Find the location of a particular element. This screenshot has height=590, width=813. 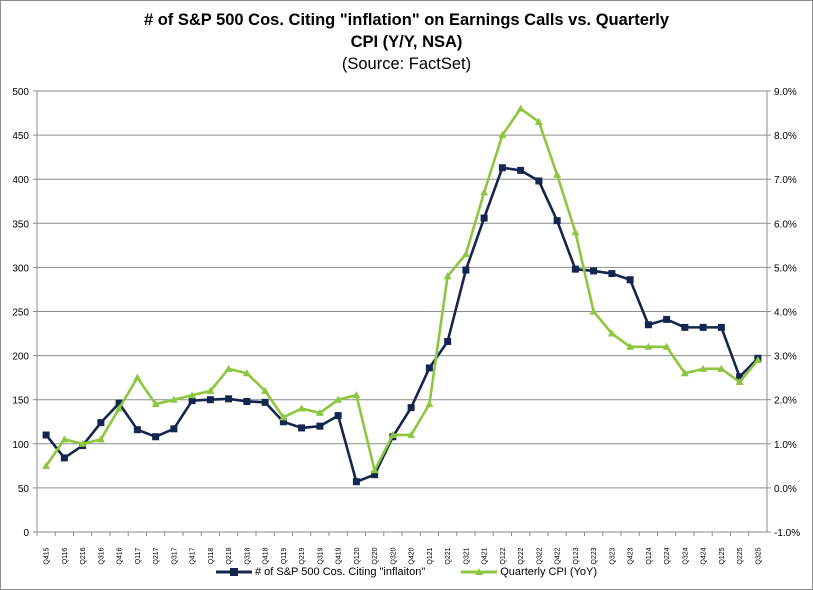

x-tick-label: Q316 is located at coordinates (101, 555).